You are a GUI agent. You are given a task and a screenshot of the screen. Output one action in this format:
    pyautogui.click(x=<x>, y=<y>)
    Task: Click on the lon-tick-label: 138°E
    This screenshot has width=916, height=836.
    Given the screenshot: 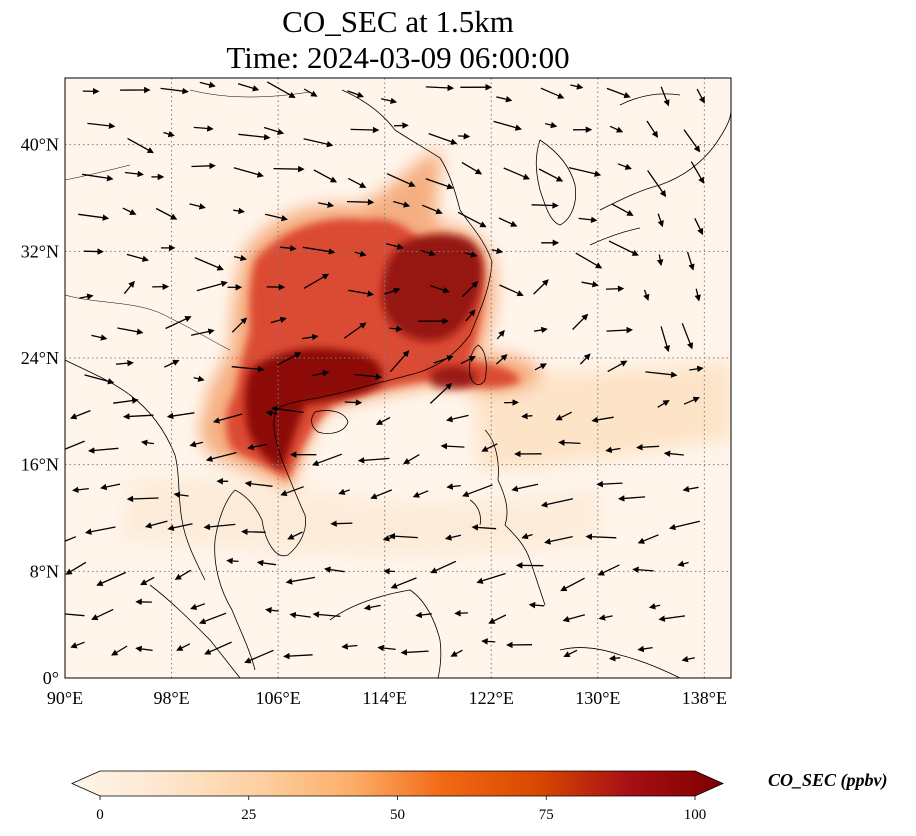 What is the action you would take?
    pyautogui.click(x=704, y=698)
    